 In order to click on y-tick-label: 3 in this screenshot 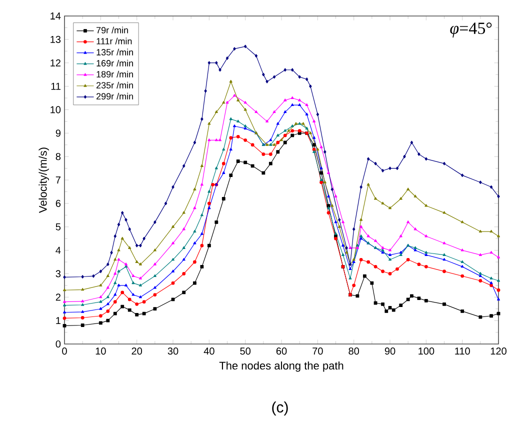, I will do `click(58, 274)`.